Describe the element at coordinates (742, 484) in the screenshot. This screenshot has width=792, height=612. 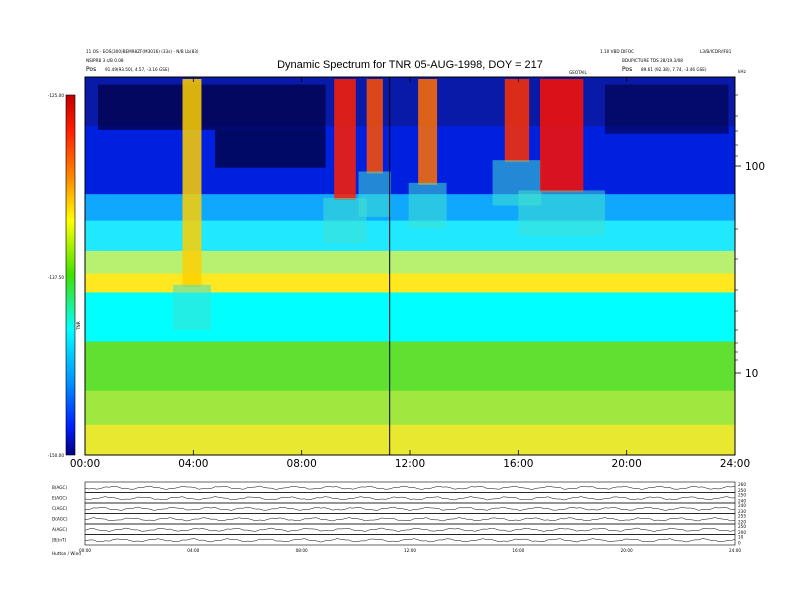
I see `panel-right-tick-0-0: 260` at that location.